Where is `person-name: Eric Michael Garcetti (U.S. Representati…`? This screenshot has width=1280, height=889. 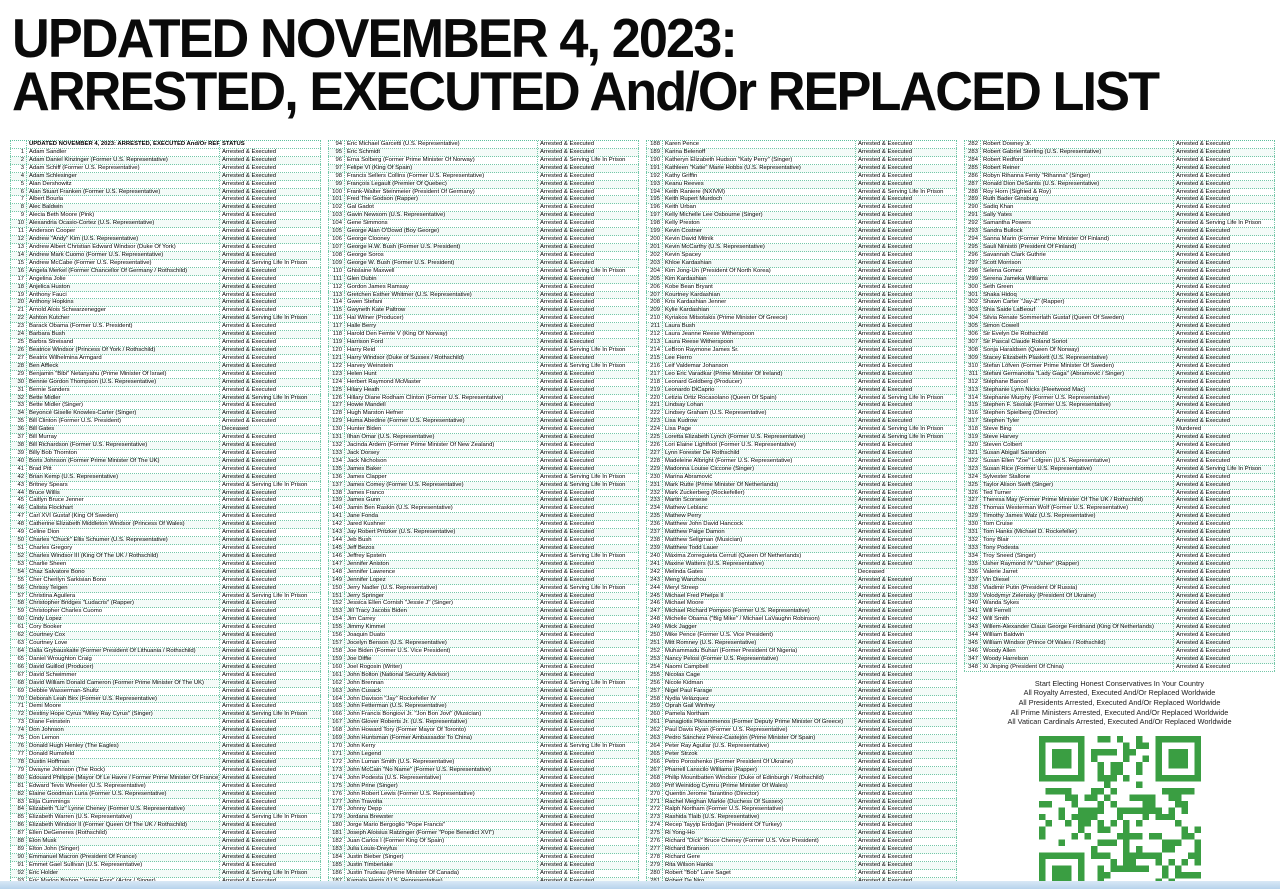
person-name: Eric Michael Garcetti (U.S. Representati… is located at coordinates (440, 144).